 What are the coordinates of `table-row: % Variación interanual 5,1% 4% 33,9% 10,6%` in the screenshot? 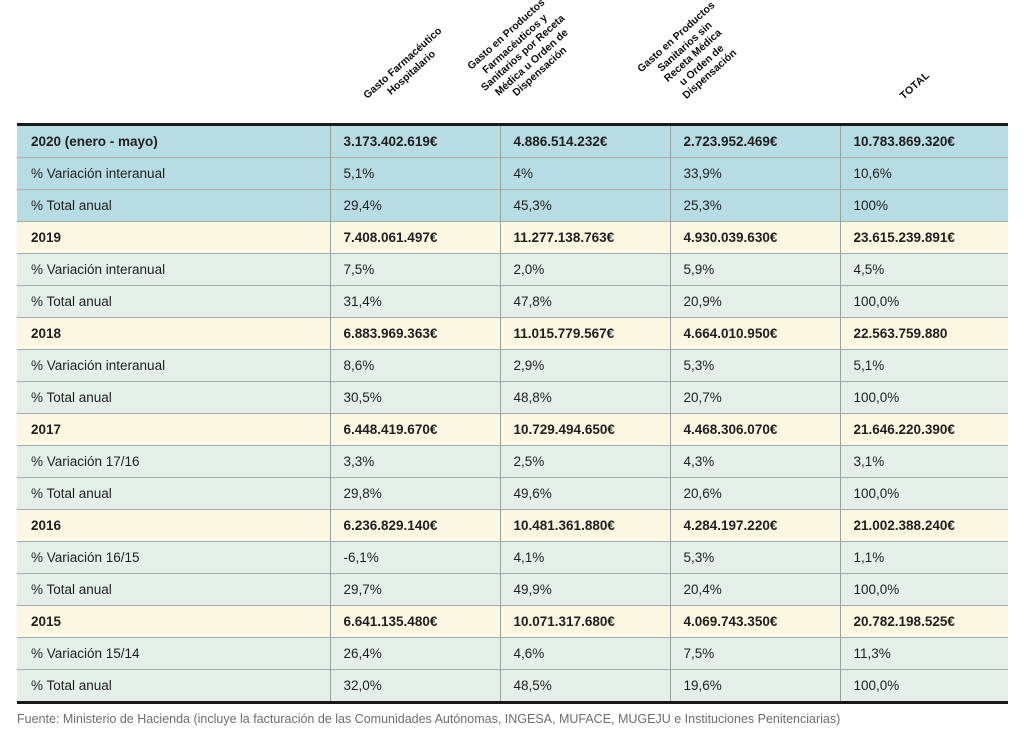 It's located at (512, 173).